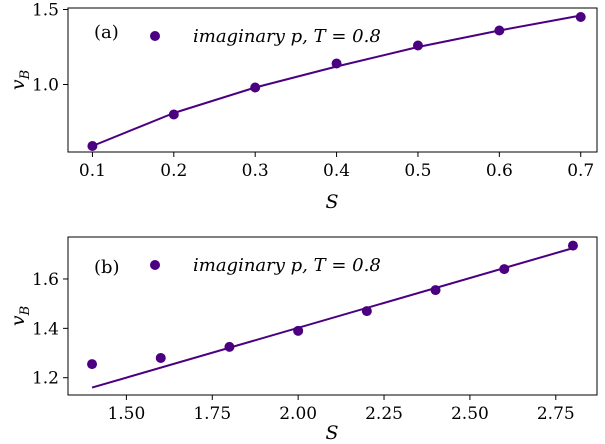 The height and width of the screenshot is (444, 605). I want to click on panel-b-xtick-label: 2.25, so click(384, 414).